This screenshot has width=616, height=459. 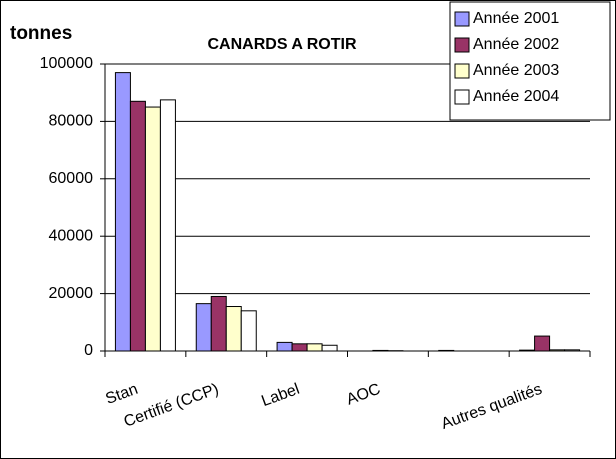 What do you see at coordinates (516, 18) in the screenshot?
I see `legend-label: Année 2001` at bounding box center [516, 18].